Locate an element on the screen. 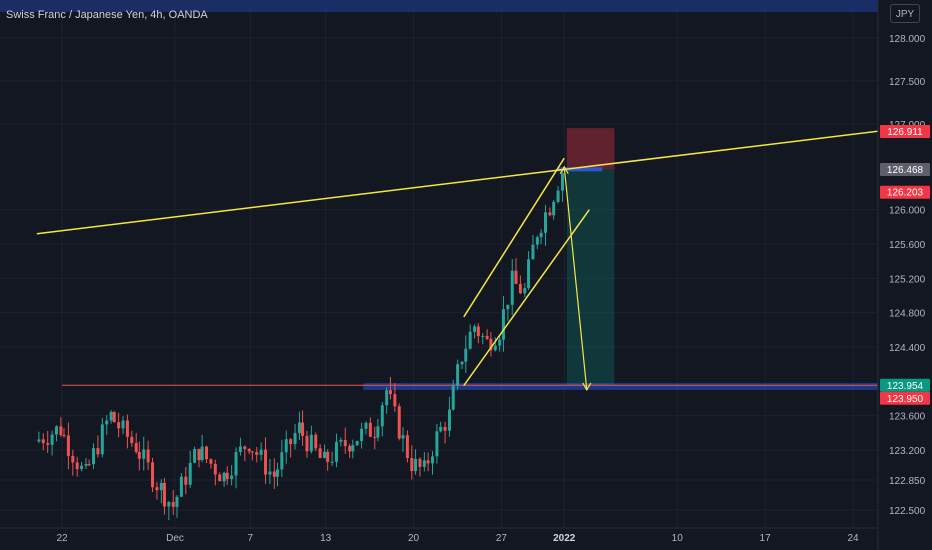 The image size is (932, 550). support-zone is located at coordinates (620, 386).